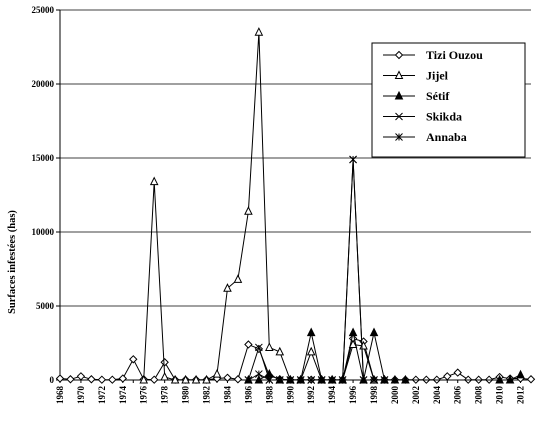 The image size is (539, 421). What do you see at coordinates (399, 116) in the screenshot?
I see `legend-marker-skikda` at bounding box center [399, 116].